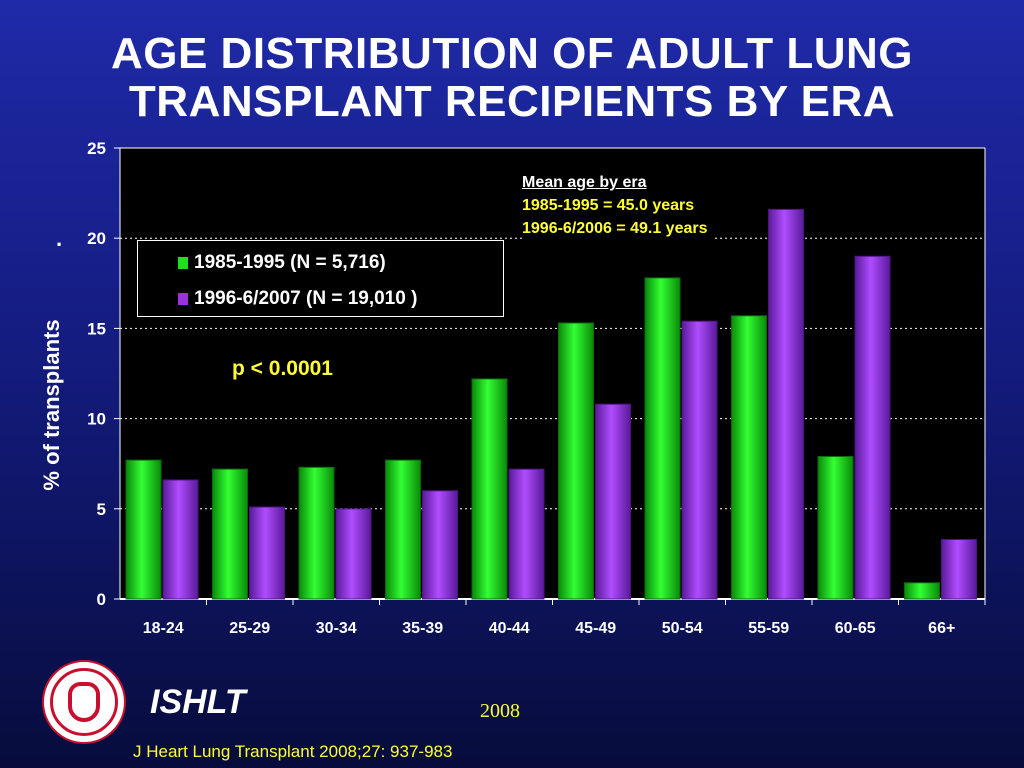 The image size is (1024, 768). What do you see at coordinates (855, 628) in the screenshot?
I see `x-tick-label: 60-65` at bounding box center [855, 628].